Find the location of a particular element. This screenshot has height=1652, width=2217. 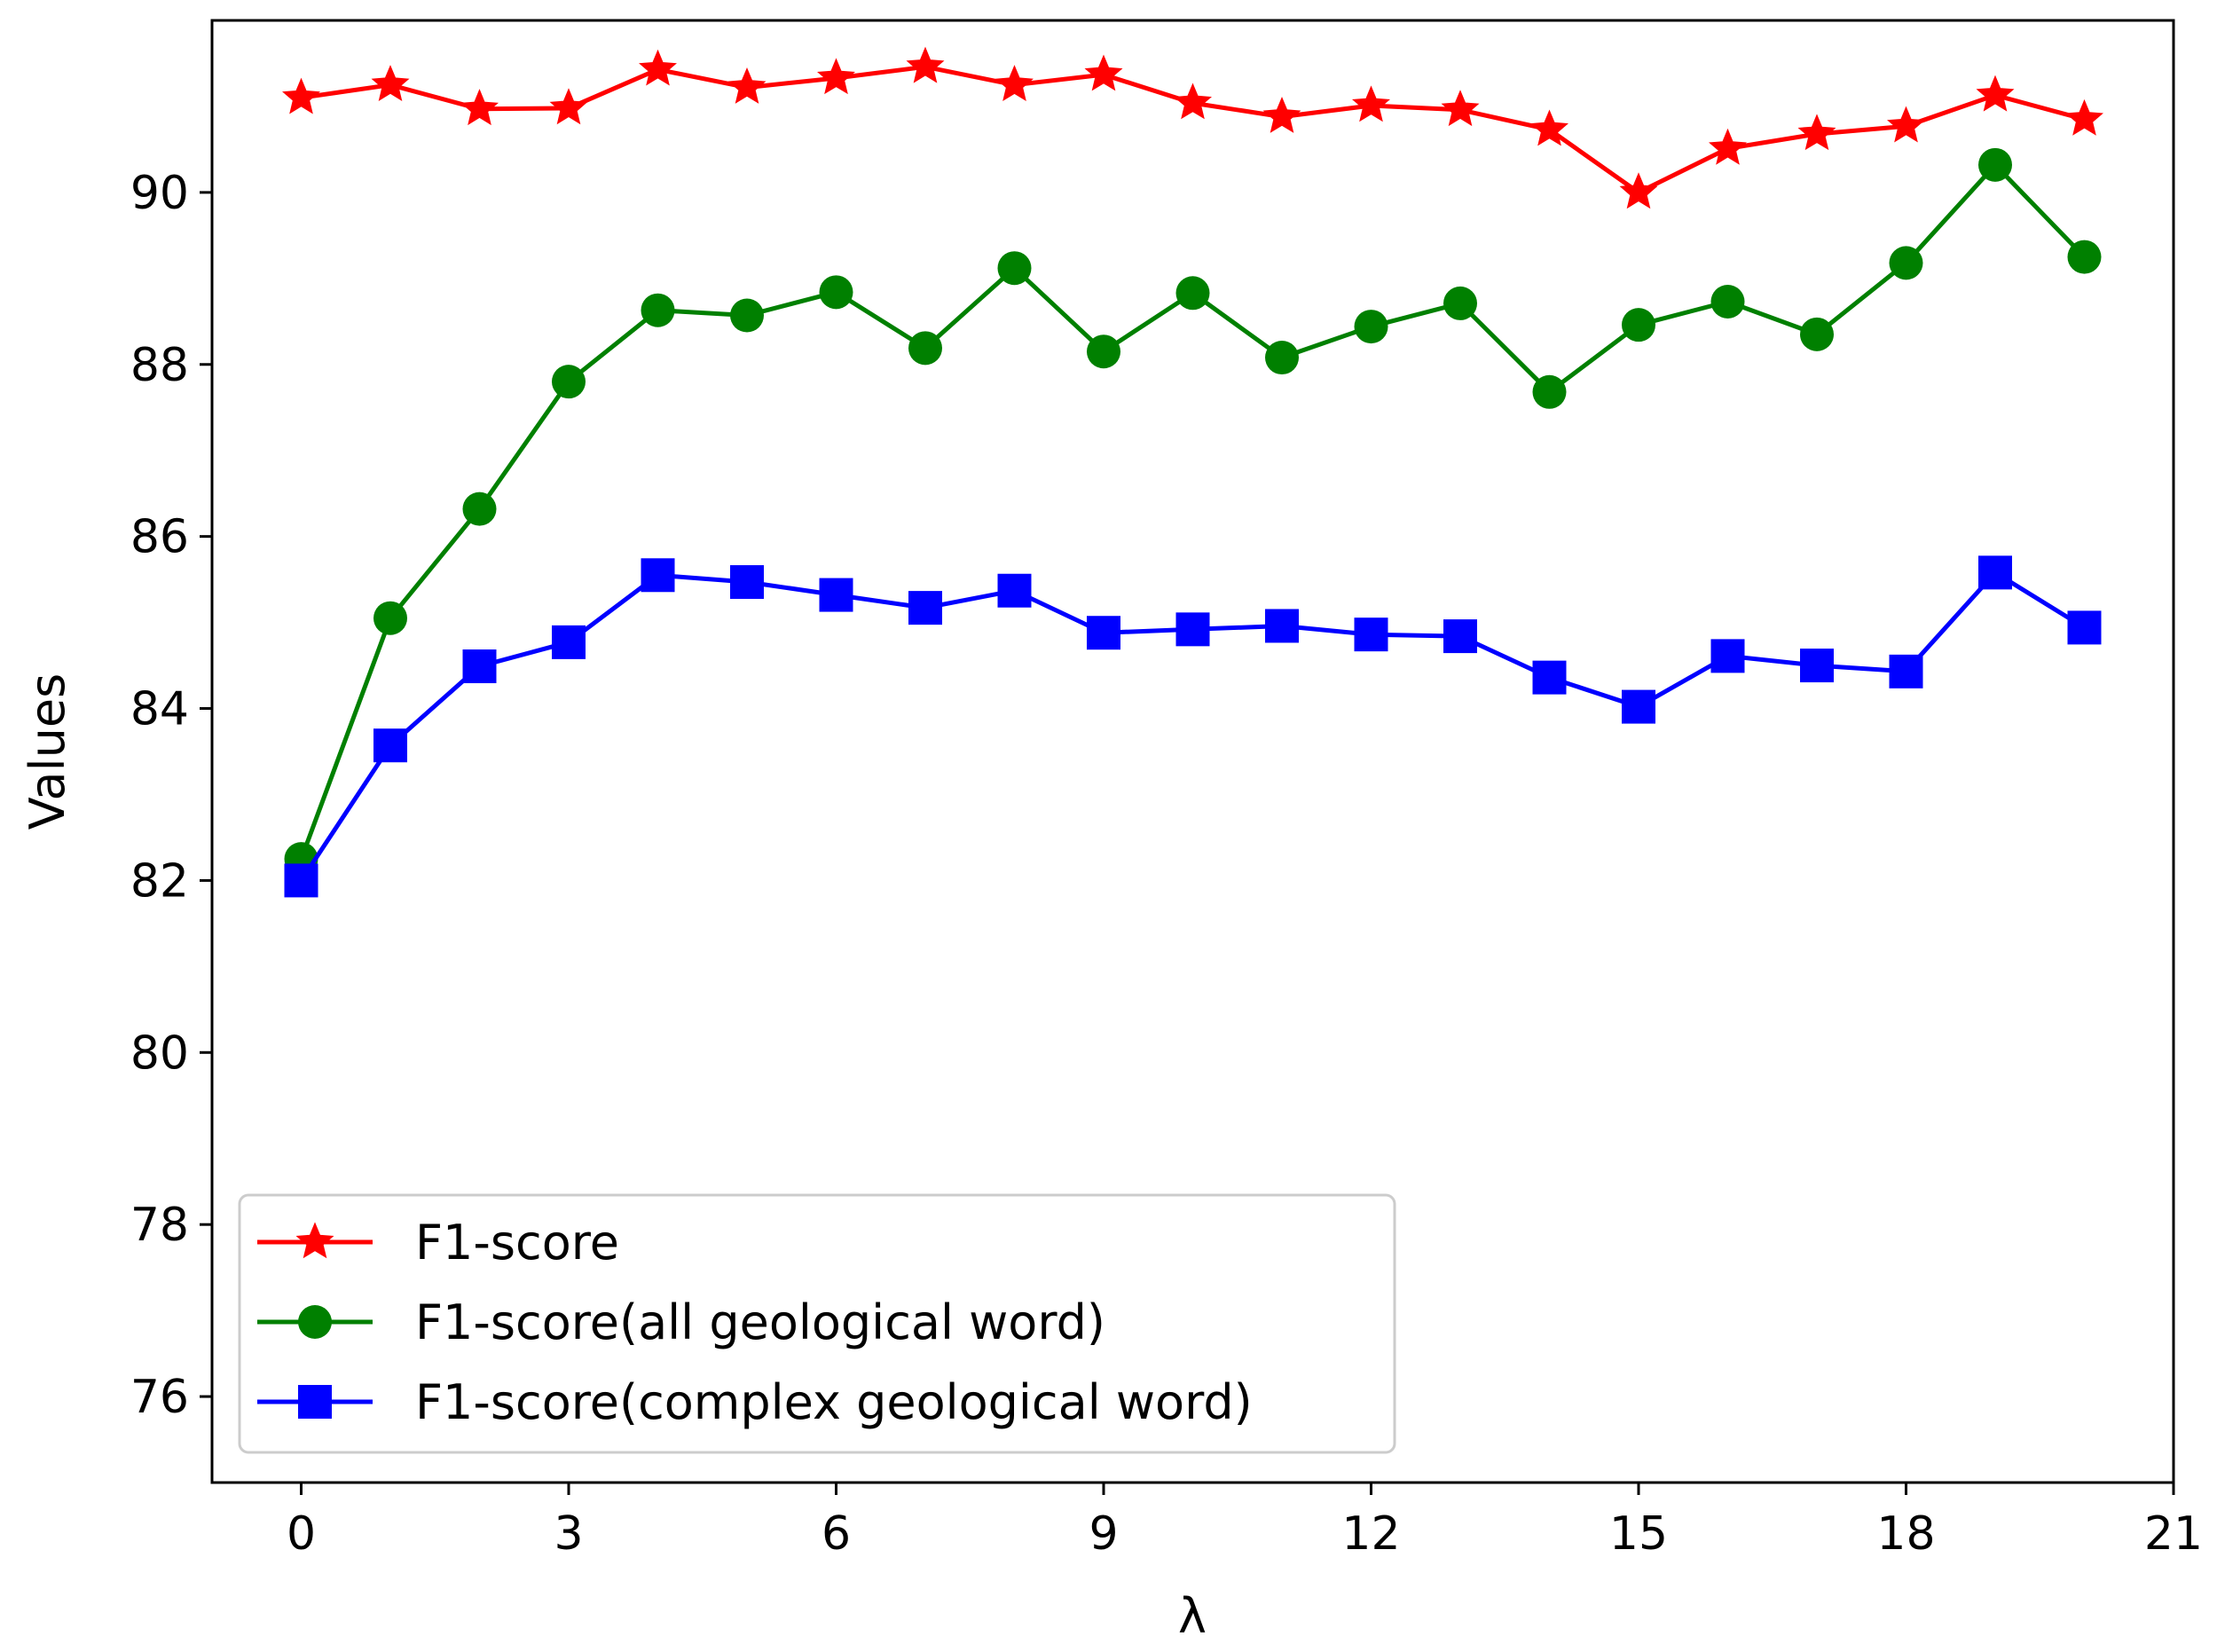

y-tick-label: 90 is located at coordinates (159, 193).